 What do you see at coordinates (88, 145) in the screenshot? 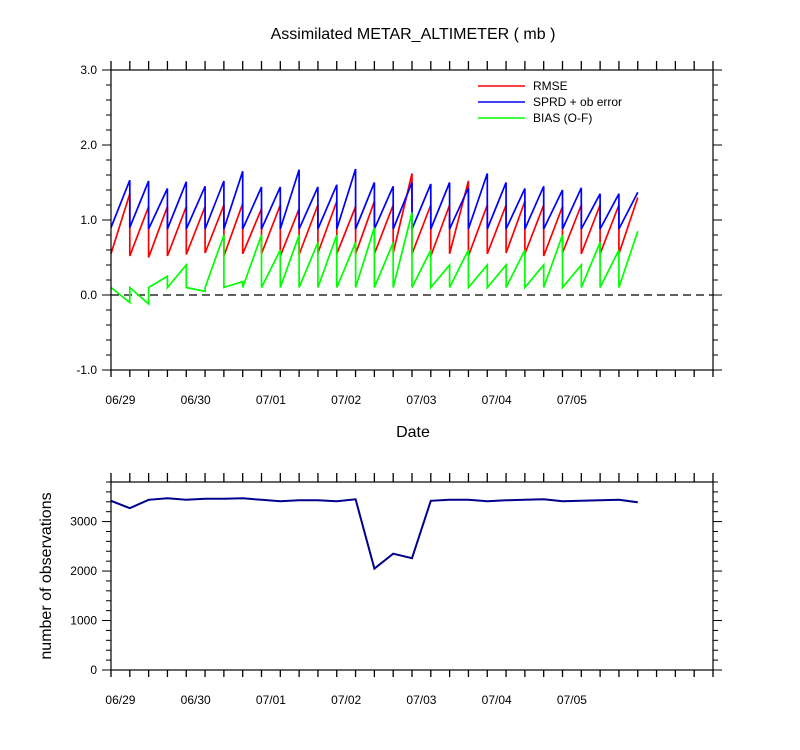
I see `y-tick-label: 2.0` at bounding box center [88, 145].